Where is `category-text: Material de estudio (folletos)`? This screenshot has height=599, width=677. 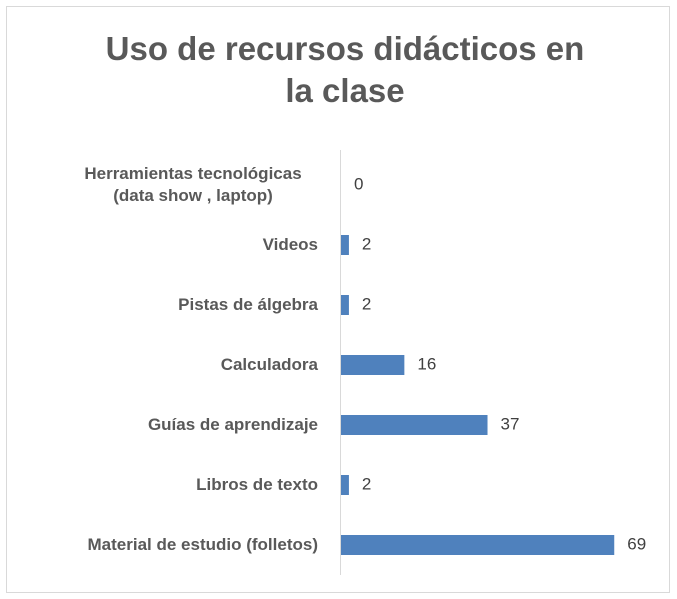
category-text: Material de estudio (folletos) is located at coordinates (202, 544).